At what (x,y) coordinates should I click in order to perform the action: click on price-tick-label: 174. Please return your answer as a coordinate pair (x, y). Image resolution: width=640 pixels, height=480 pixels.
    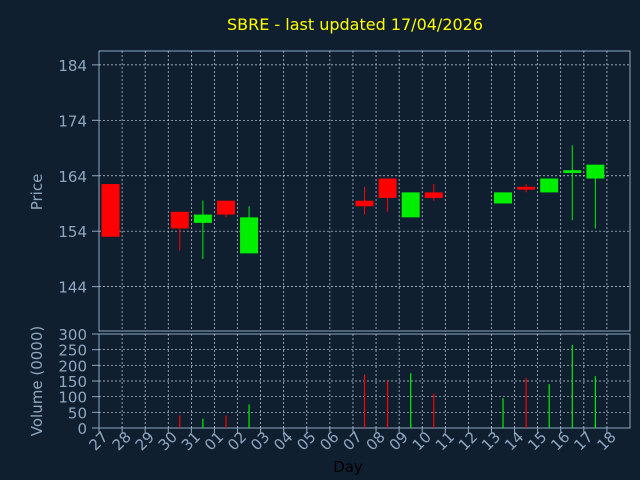
    Looking at the image, I should click on (72, 121).